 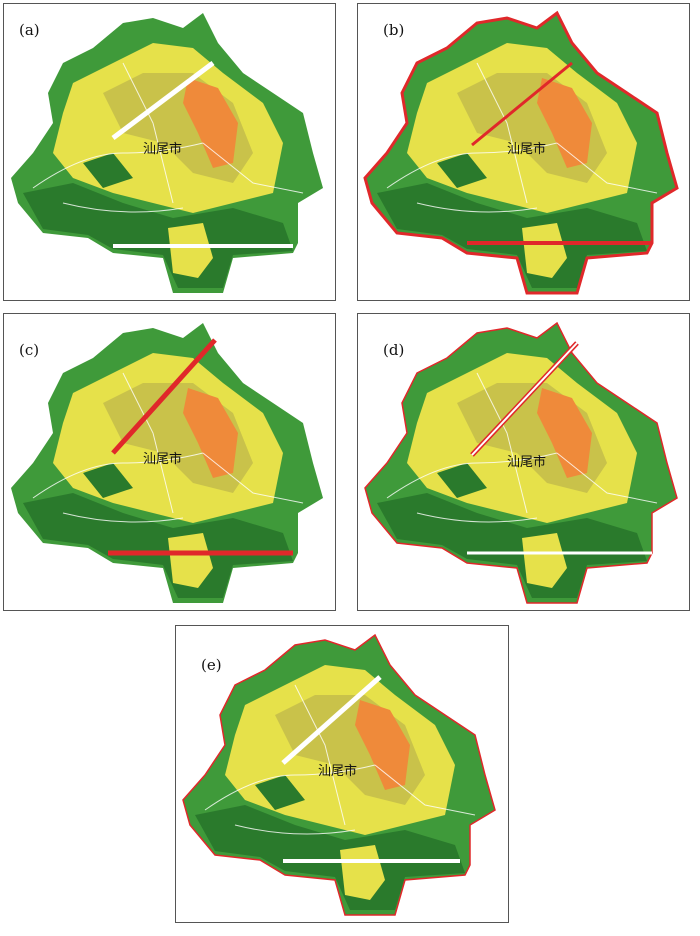 What do you see at coordinates (393, 30) in the screenshot?
I see `panel-label: (b)` at bounding box center [393, 30].